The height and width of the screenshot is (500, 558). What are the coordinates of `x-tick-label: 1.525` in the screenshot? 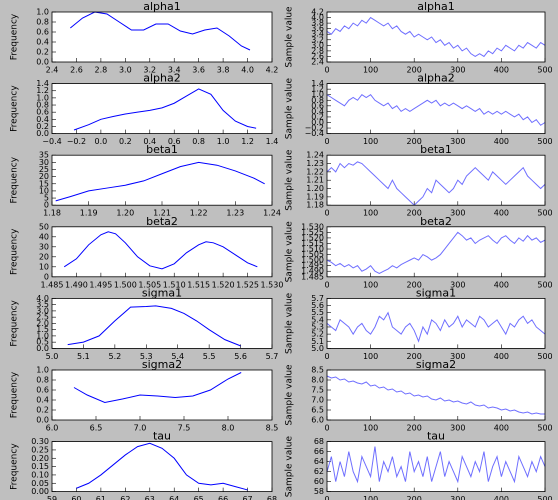 It's located at (247, 284).